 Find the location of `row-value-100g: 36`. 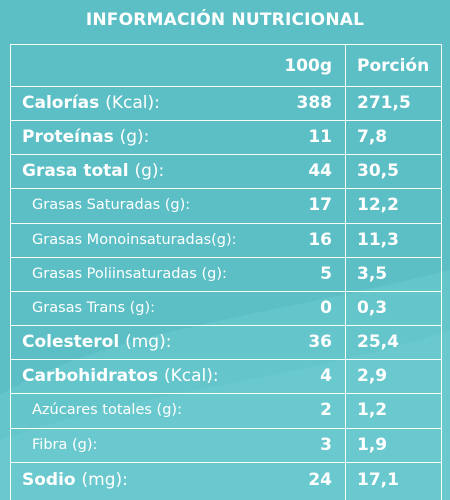

row-value-100g: 36 is located at coordinates (320, 342).